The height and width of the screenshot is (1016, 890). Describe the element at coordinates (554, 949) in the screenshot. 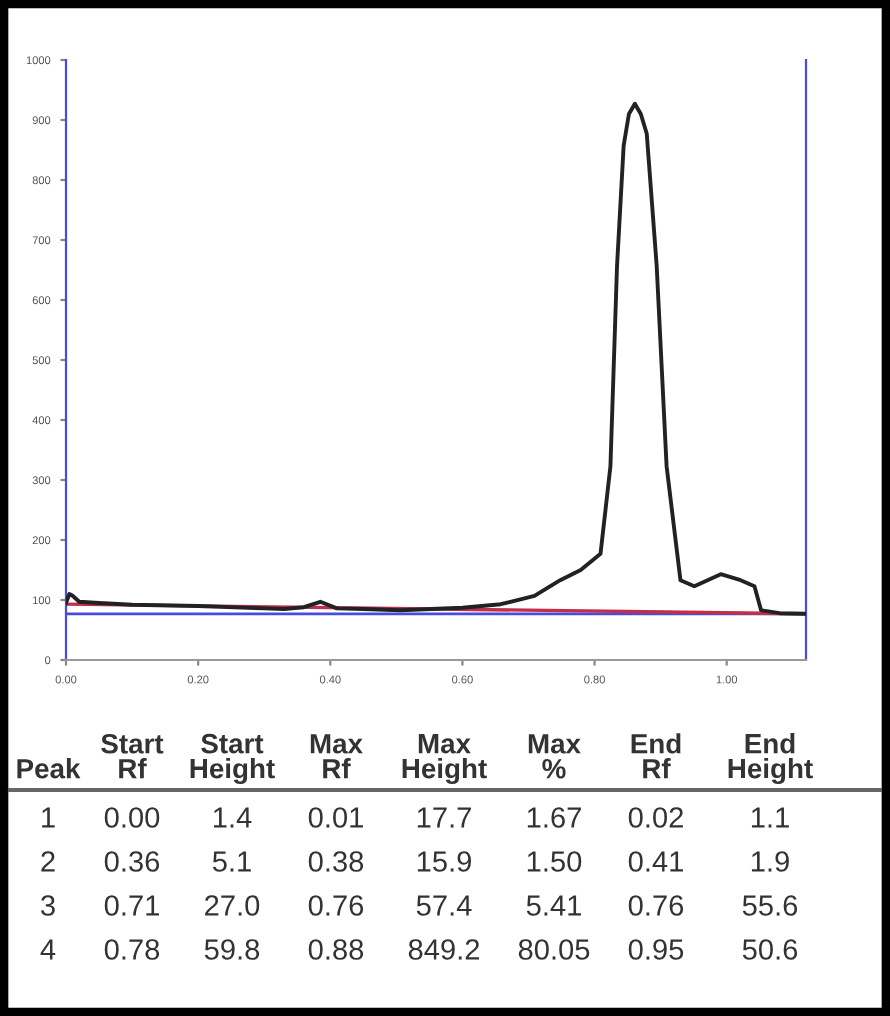

I see `text: 80.05` at that location.